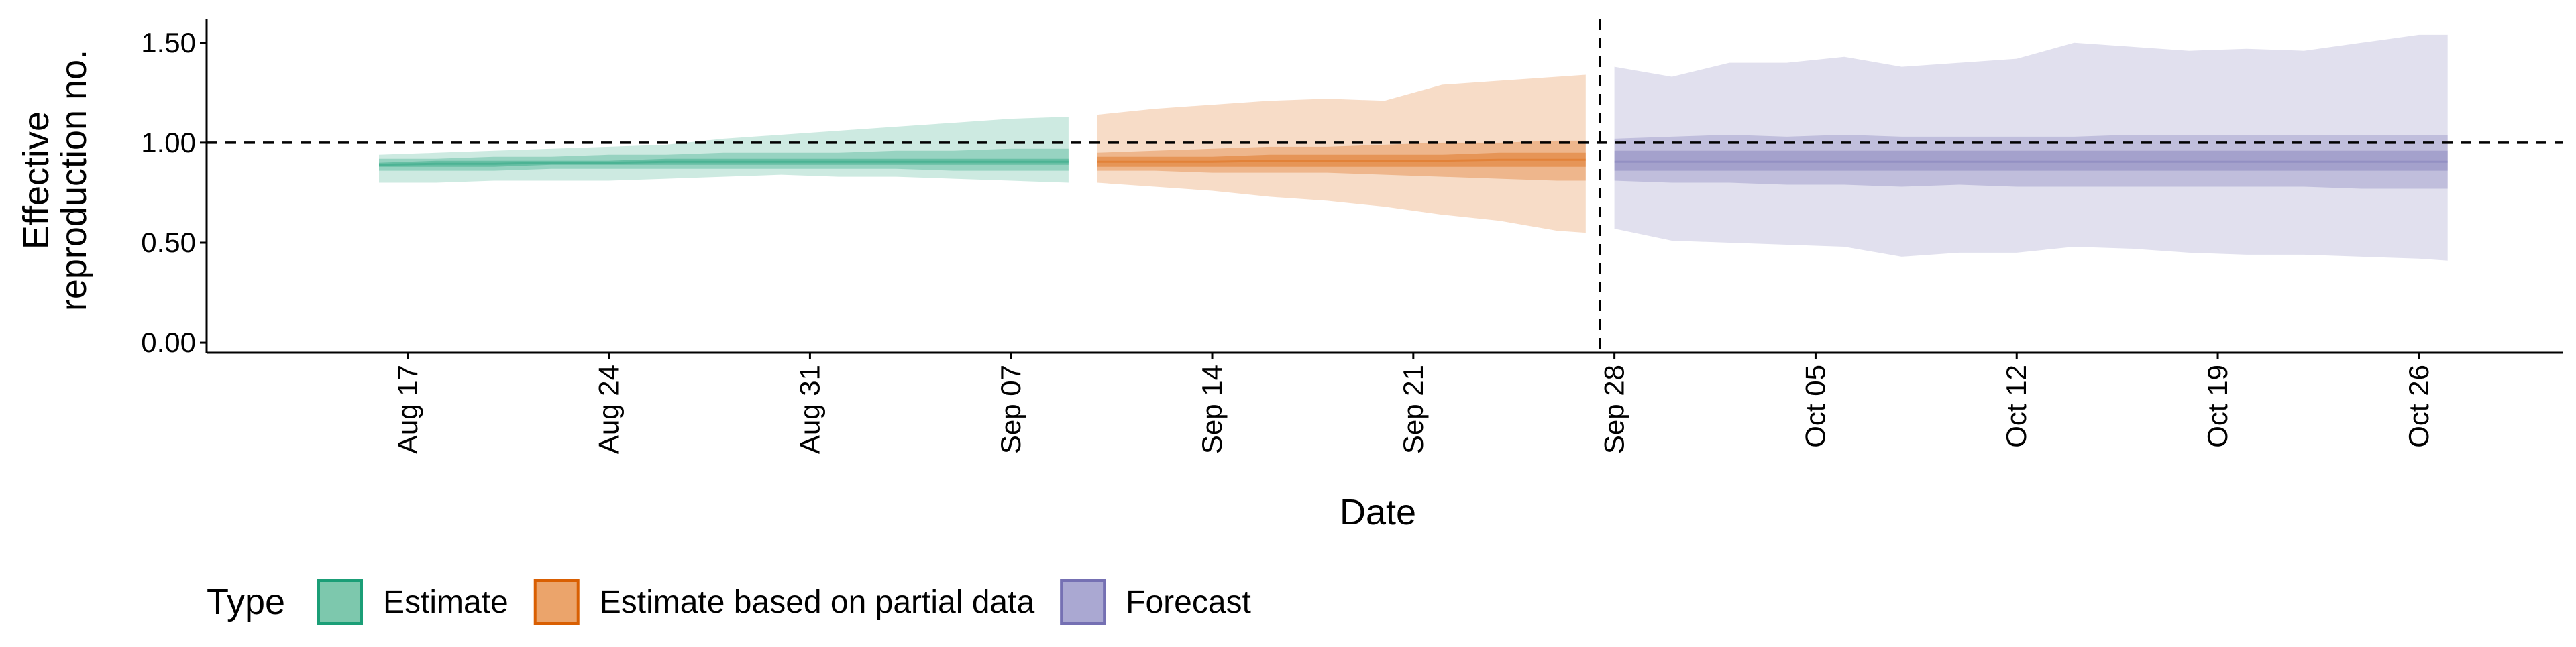 Image resolution: width=2576 pixels, height=647 pixels. I want to click on y-tick-label: 0.00, so click(168, 342).